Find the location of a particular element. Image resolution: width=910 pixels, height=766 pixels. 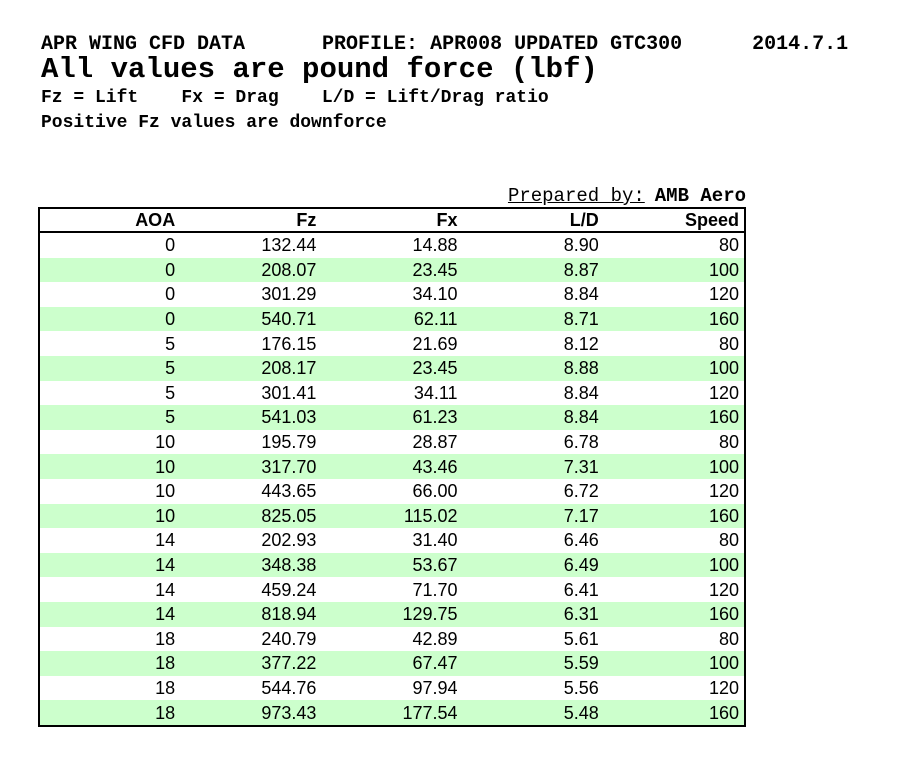

table-cell: 132.44 is located at coordinates (289, 245).